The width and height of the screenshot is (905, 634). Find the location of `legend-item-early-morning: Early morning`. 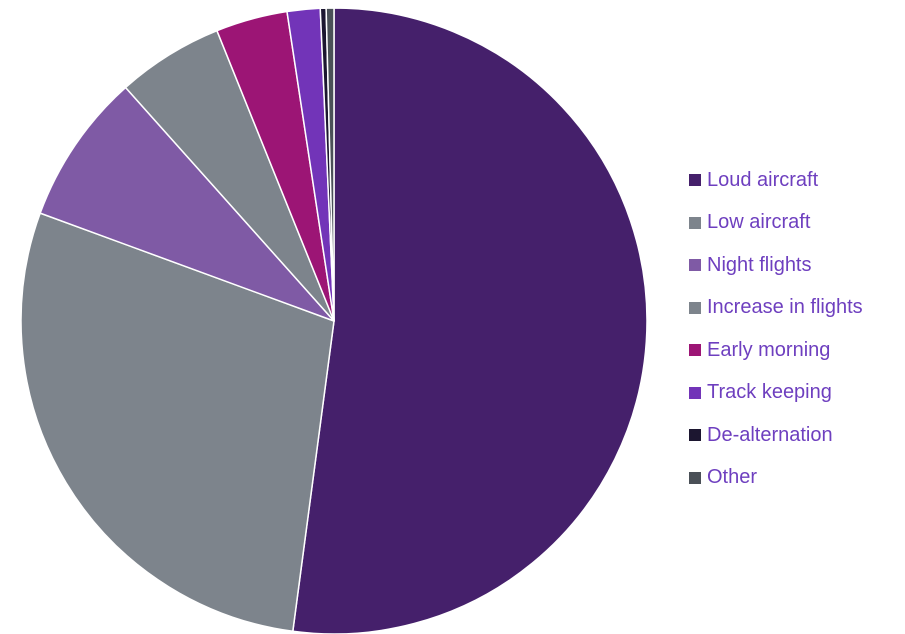

legend-item-early-morning: Early morning is located at coordinates (776, 350).